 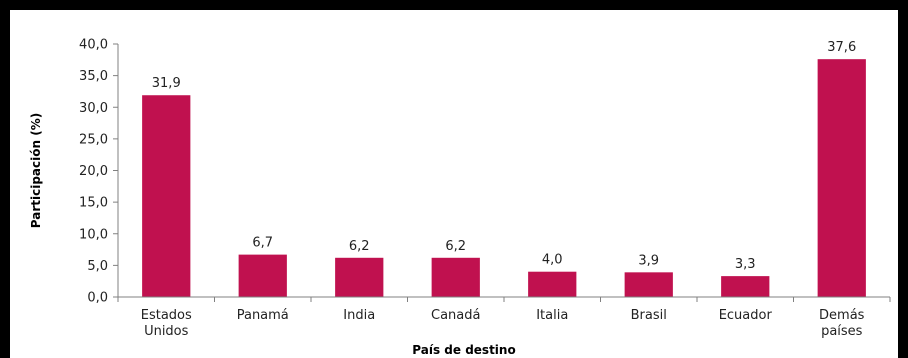 I want to click on x-tick-label: Panamá, so click(x=263, y=315).